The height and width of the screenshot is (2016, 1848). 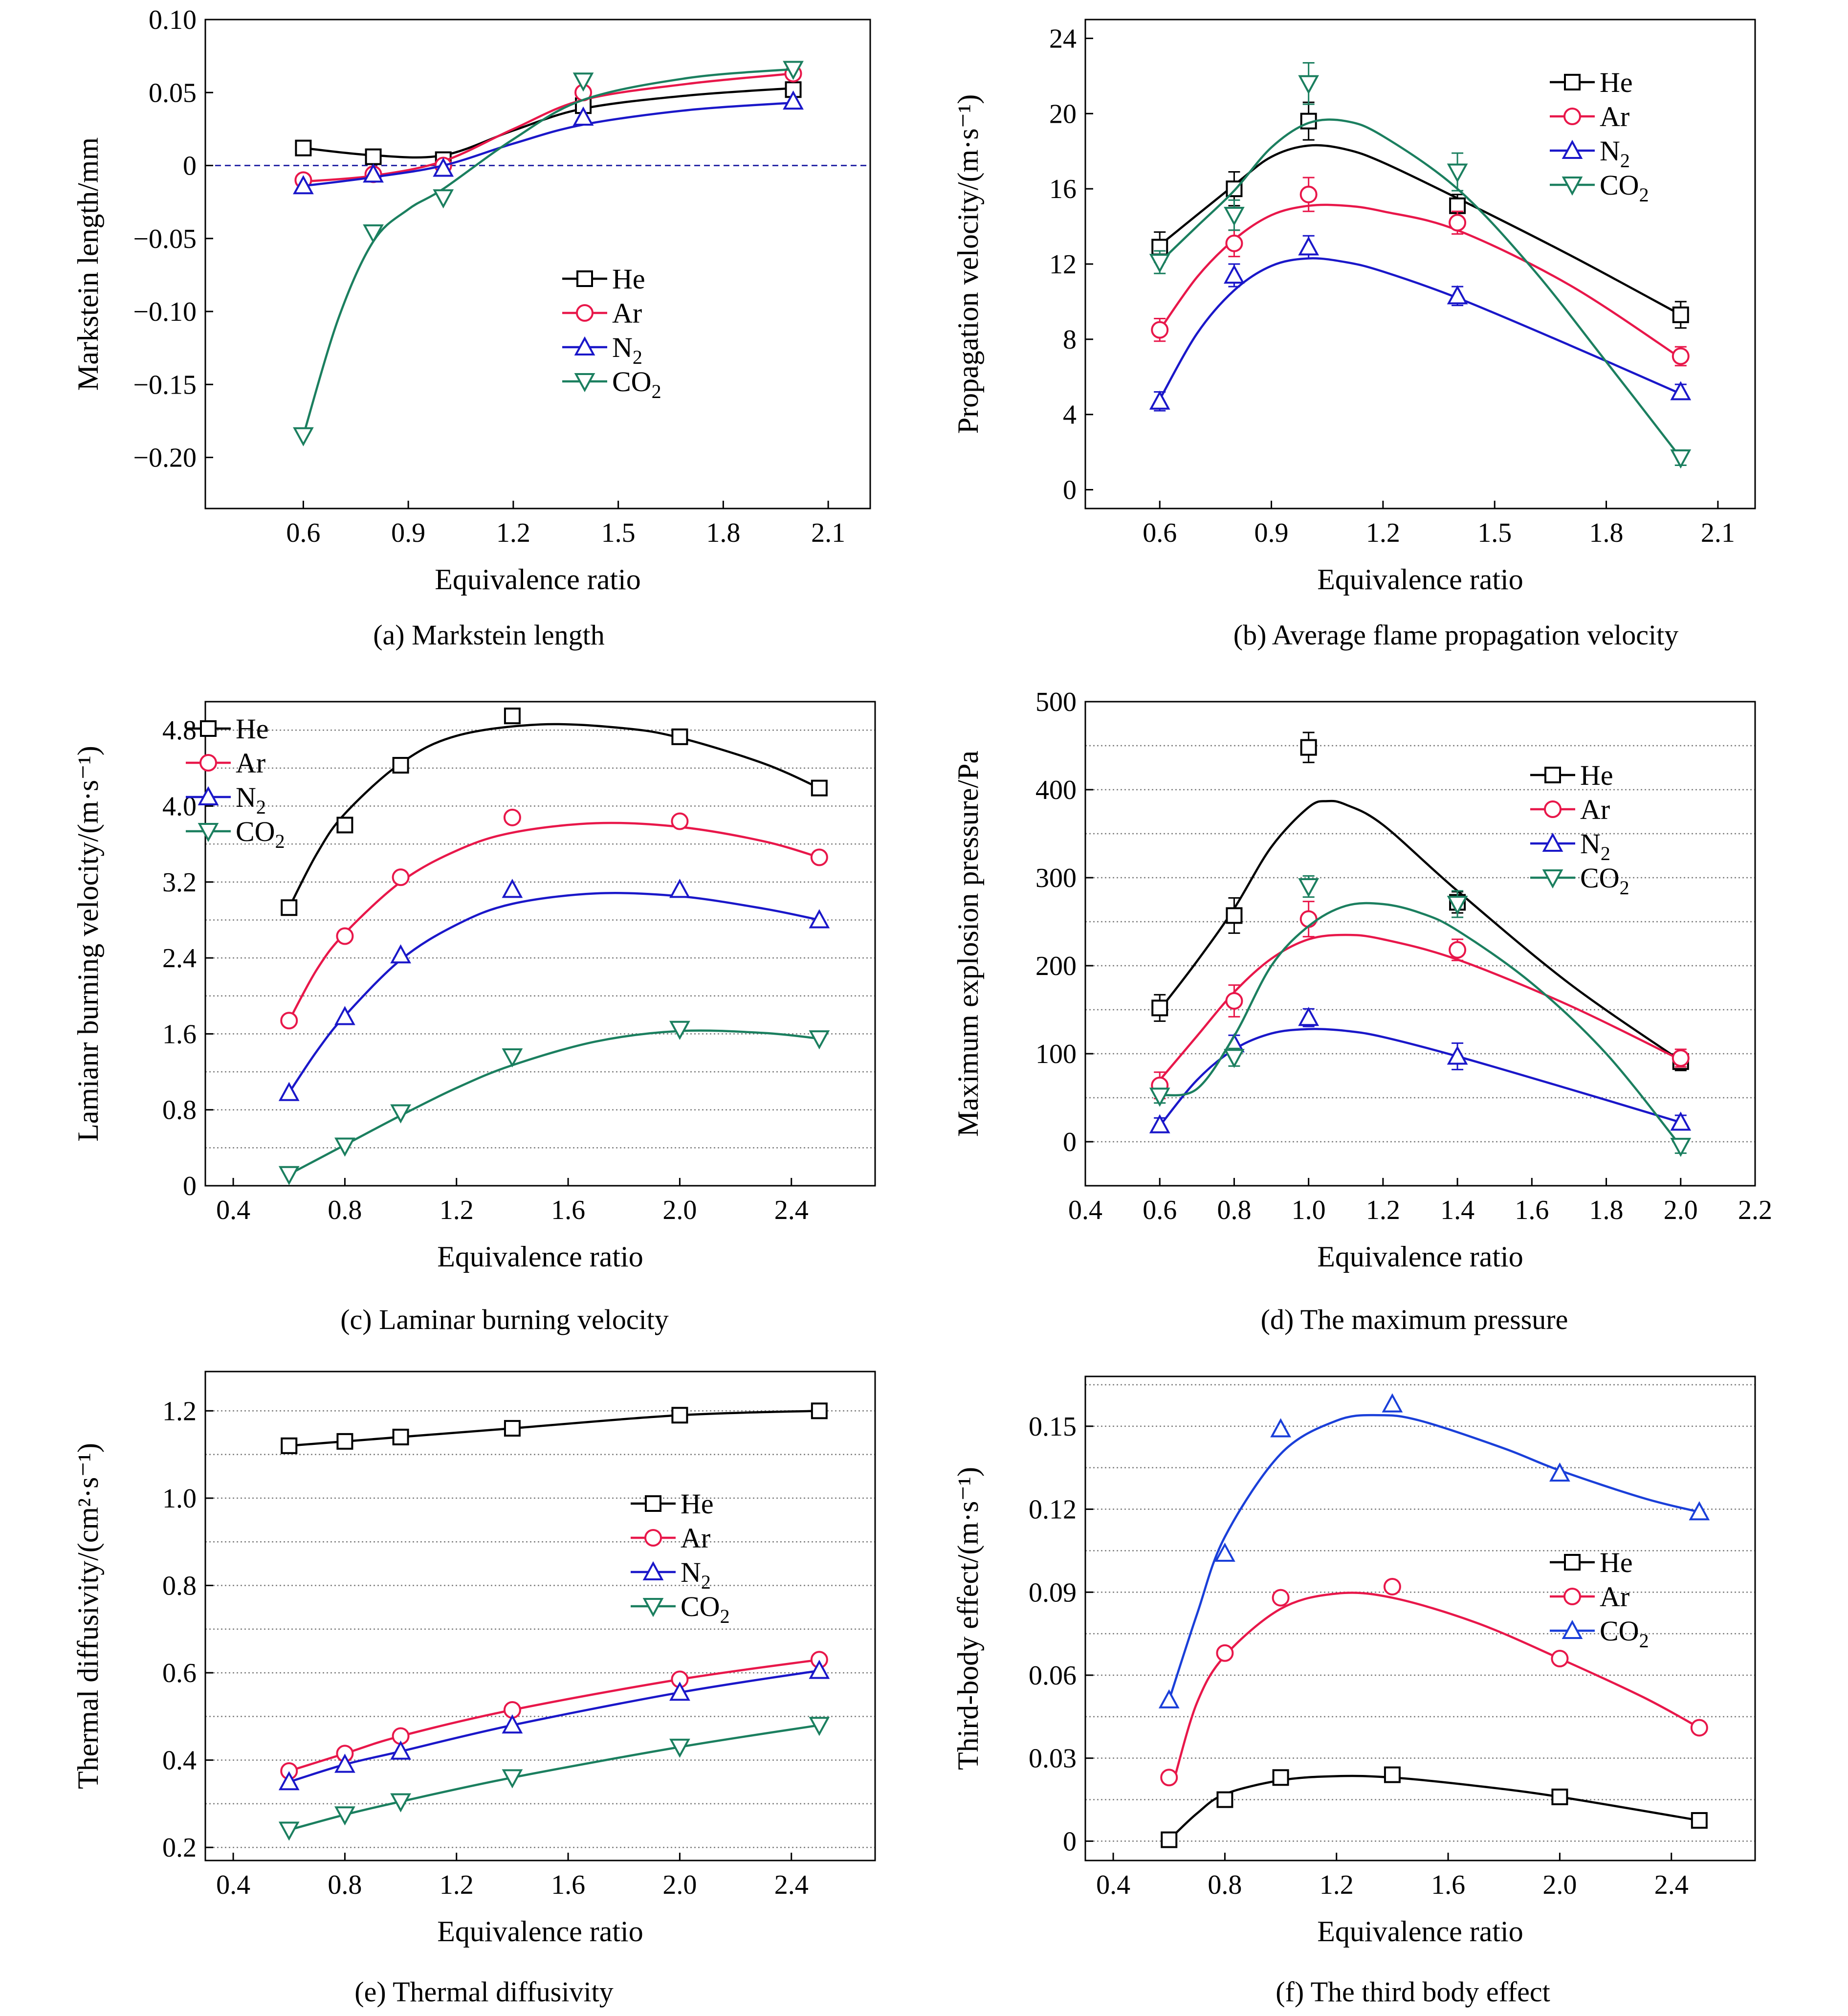 I want to click on x-tick-label: 1.6, so click(x=1448, y=1885).